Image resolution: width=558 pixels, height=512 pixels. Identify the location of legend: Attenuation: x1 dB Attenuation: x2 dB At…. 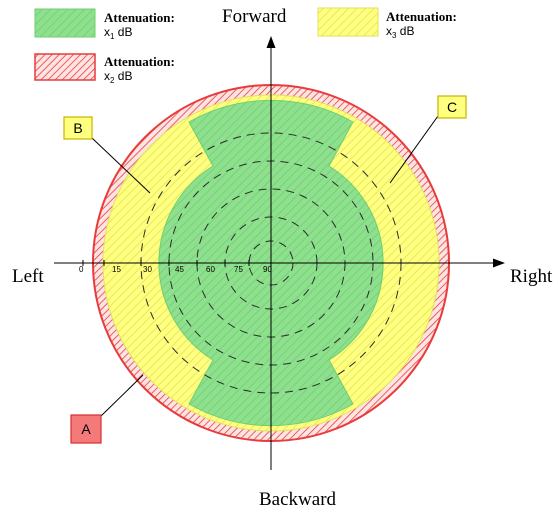
(245, 46).